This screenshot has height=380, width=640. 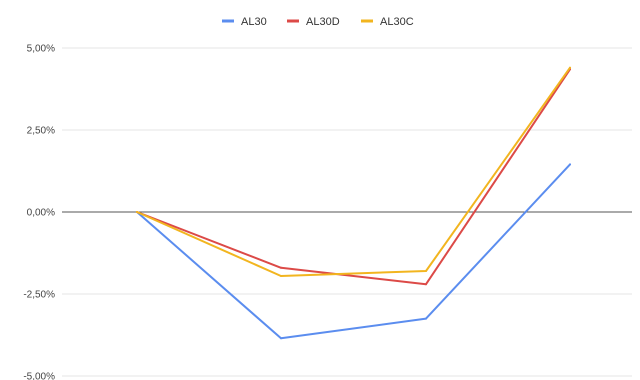 What do you see at coordinates (39, 376) in the screenshot?
I see `y-tick-label: -5,00%` at bounding box center [39, 376].